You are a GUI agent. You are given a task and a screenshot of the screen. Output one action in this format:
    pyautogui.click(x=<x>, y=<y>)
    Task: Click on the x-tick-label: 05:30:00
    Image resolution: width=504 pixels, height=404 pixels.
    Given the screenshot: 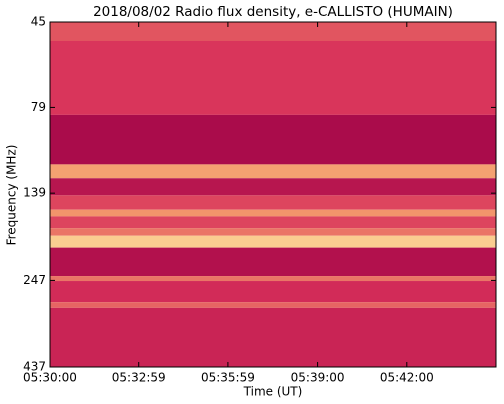 What is the action you would take?
    pyautogui.click(x=50, y=378)
    